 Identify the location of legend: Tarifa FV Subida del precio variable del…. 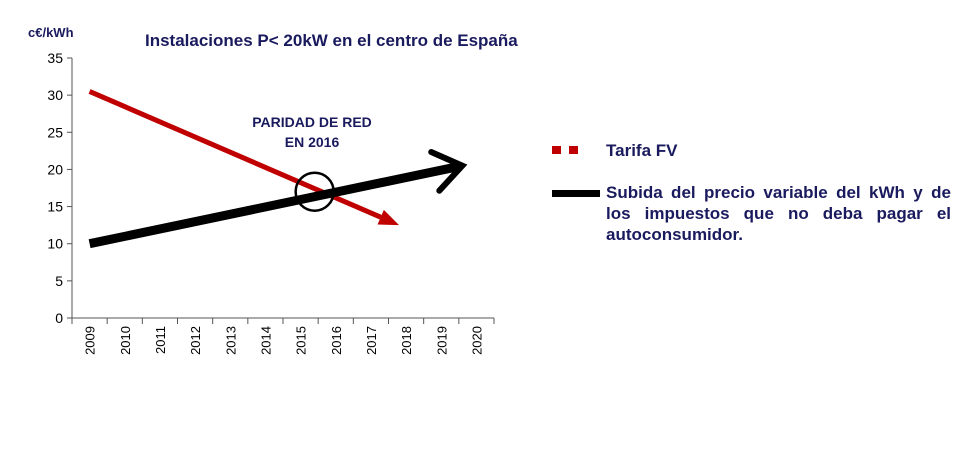
(758, 202).